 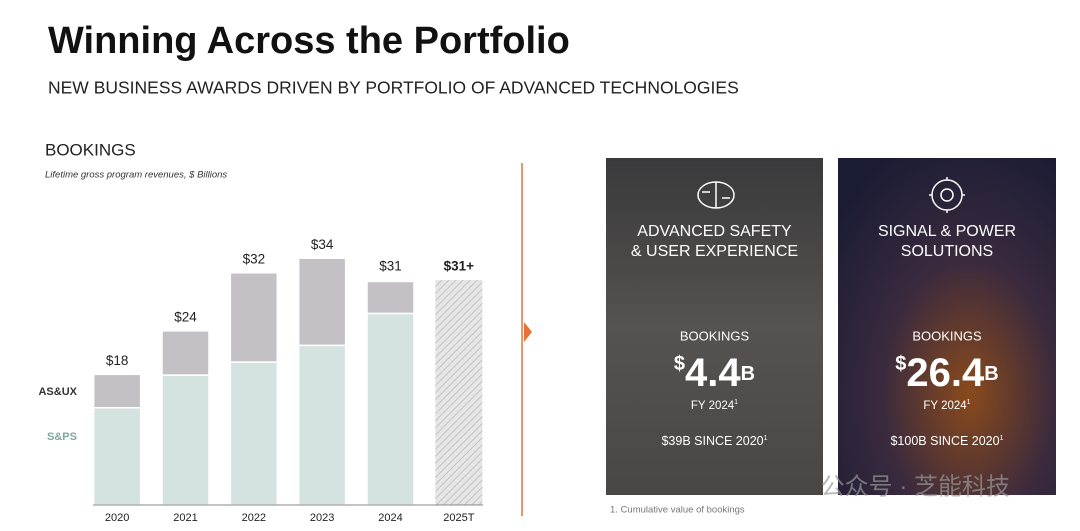 I want to click on x-tick-label: 2022, so click(x=254, y=518).